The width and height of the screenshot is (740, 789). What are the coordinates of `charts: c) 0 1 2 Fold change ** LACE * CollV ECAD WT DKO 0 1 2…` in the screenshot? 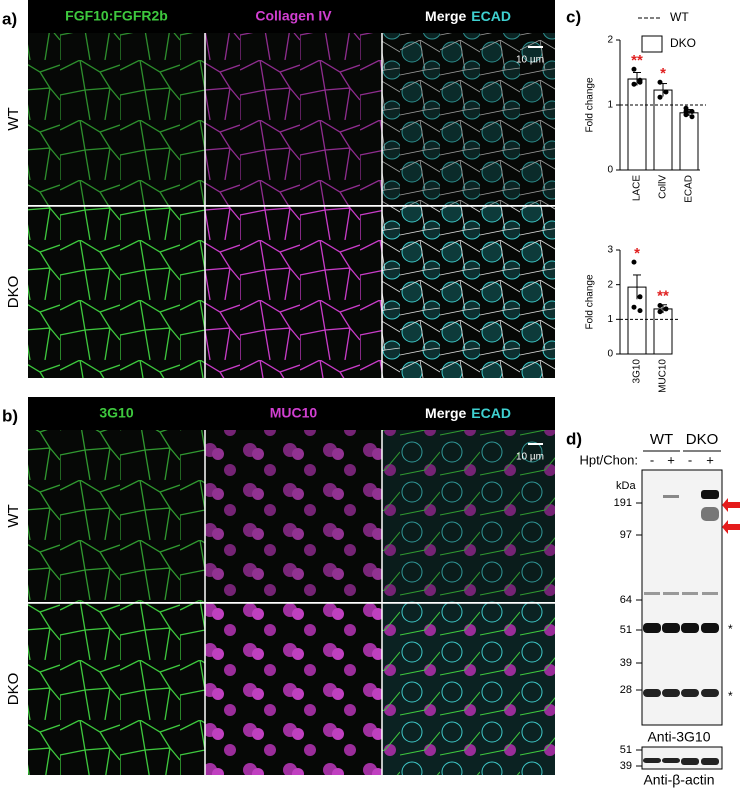 It's located at (636, 200).